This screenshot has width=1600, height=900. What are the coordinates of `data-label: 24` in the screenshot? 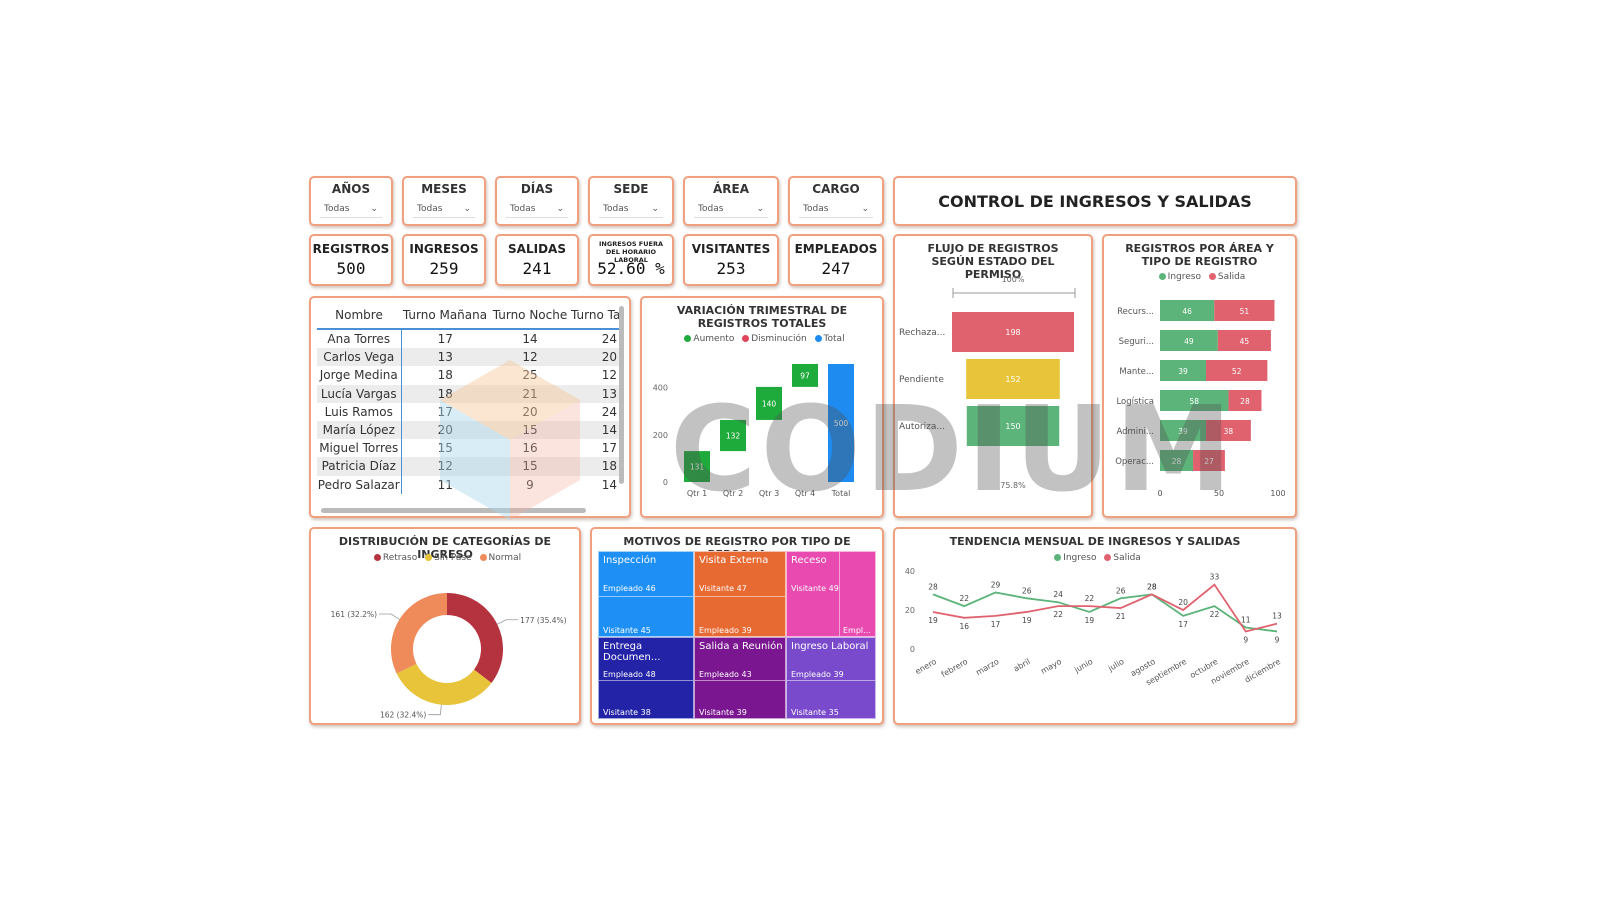 It's located at (1058, 594).